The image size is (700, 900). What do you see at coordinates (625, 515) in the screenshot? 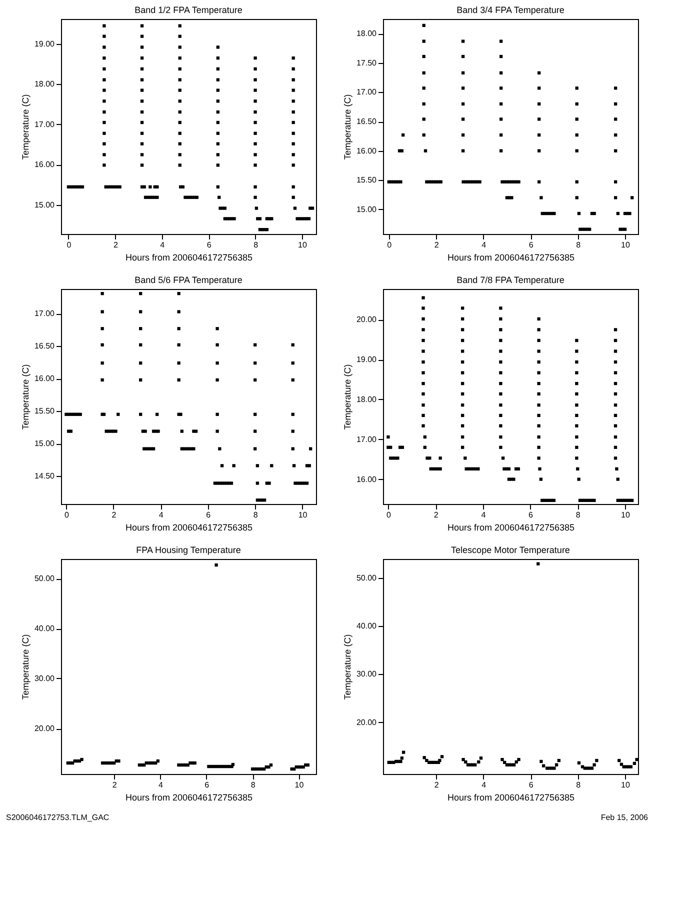
I see `x-tick-label: 10` at bounding box center [625, 515].